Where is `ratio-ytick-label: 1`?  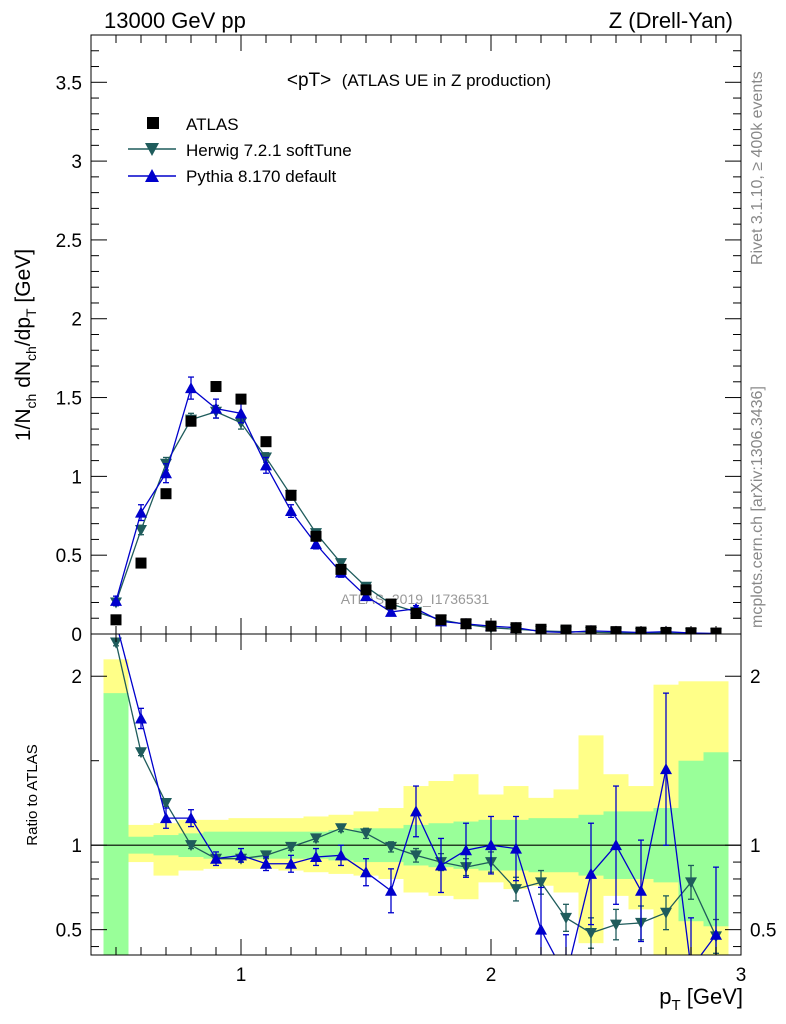
ratio-ytick-label: 1 is located at coordinates (76, 846).